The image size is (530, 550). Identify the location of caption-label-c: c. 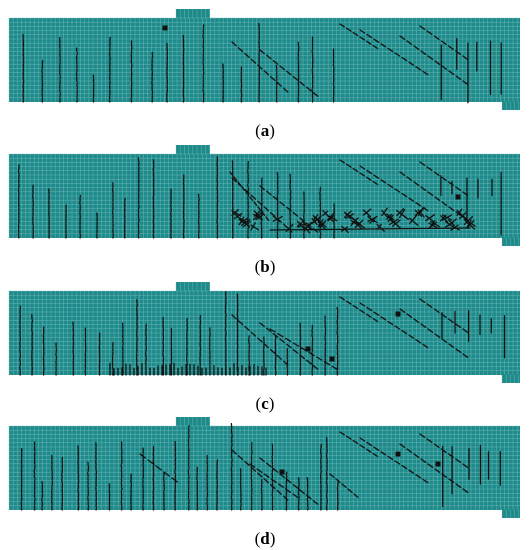
(265, 403).